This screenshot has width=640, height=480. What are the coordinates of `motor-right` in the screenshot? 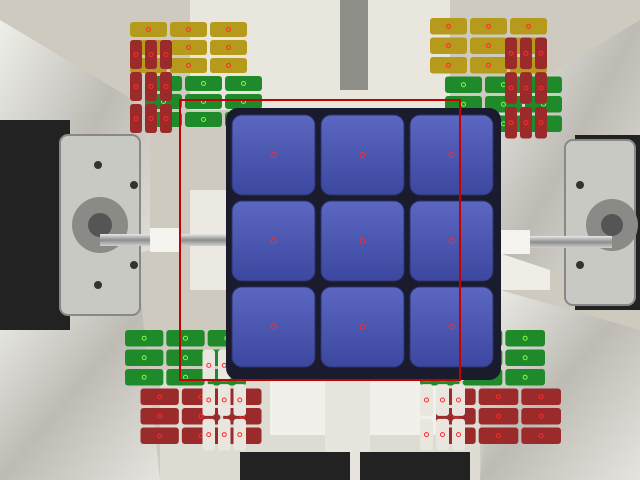 It's located at (565, 222).